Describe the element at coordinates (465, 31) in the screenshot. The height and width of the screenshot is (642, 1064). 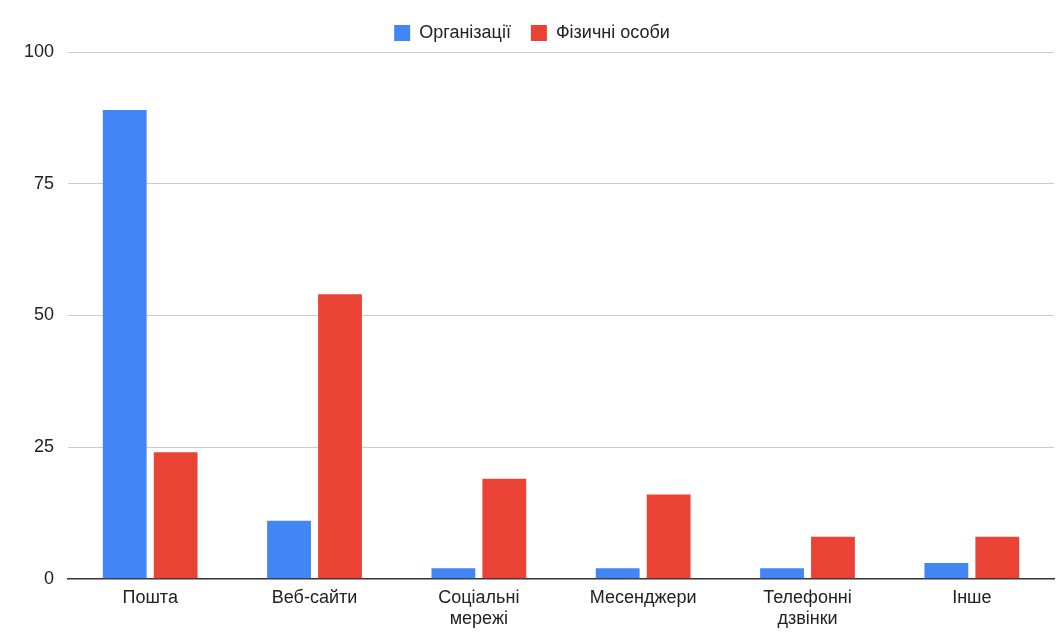
I see `legend-label: Організації` at that location.